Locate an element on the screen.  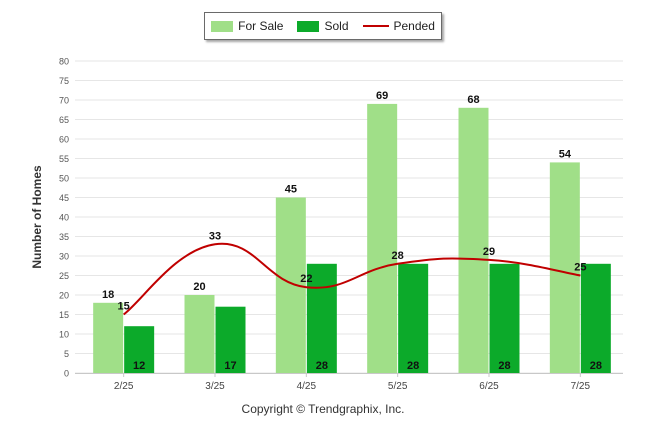
y-tick-label: 40 is located at coordinates (64, 218).